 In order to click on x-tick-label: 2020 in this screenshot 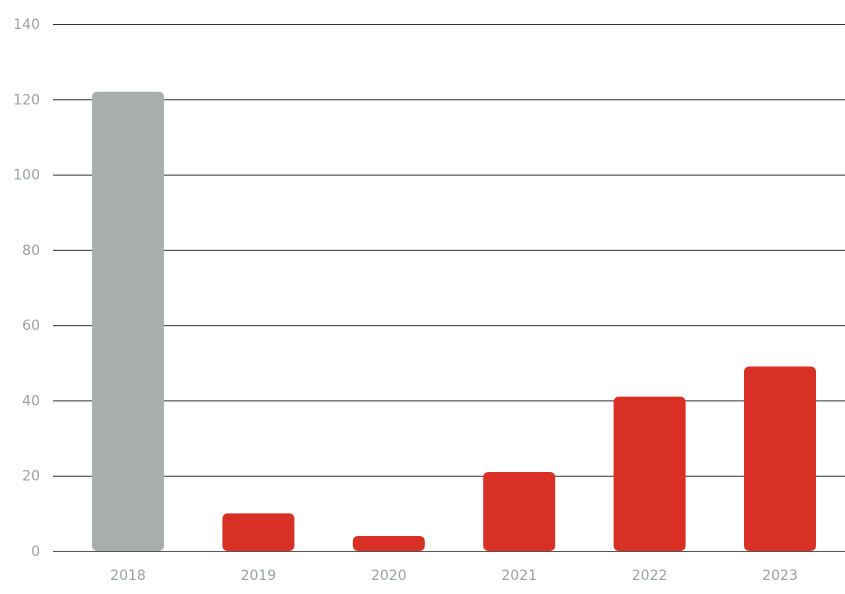, I will do `click(389, 576)`.